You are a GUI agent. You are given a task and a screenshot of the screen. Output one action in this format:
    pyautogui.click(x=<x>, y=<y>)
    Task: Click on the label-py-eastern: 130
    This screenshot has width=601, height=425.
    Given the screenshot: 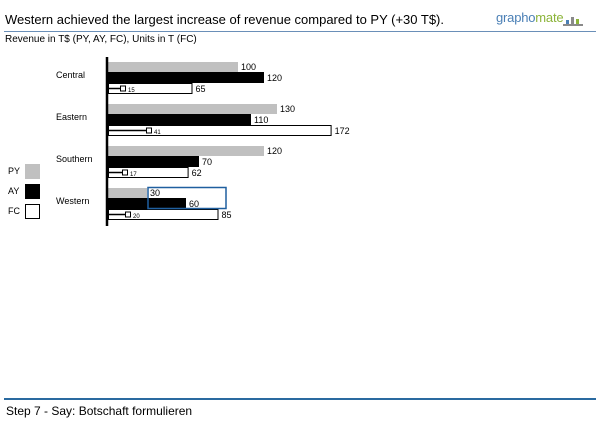 What is the action you would take?
    pyautogui.click(x=287, y=109)
    